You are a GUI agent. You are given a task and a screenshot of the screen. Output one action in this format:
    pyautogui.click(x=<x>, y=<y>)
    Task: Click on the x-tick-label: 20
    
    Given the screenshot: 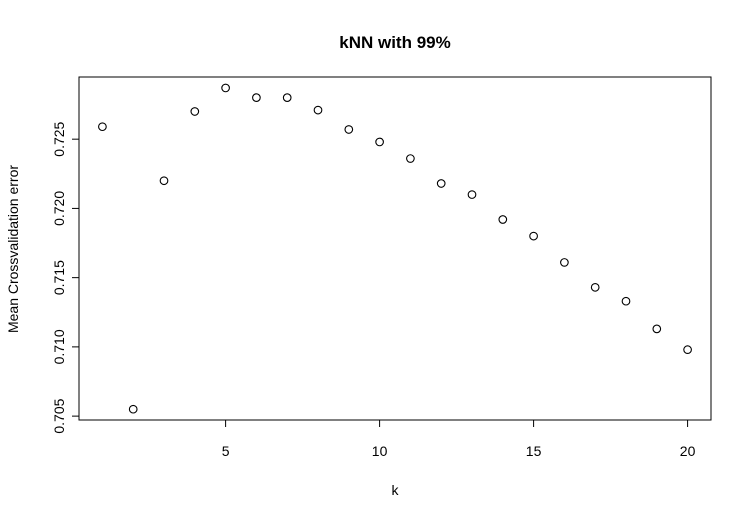 What is the action you would take?
    pyautogui.click(x=688, y=451)
    